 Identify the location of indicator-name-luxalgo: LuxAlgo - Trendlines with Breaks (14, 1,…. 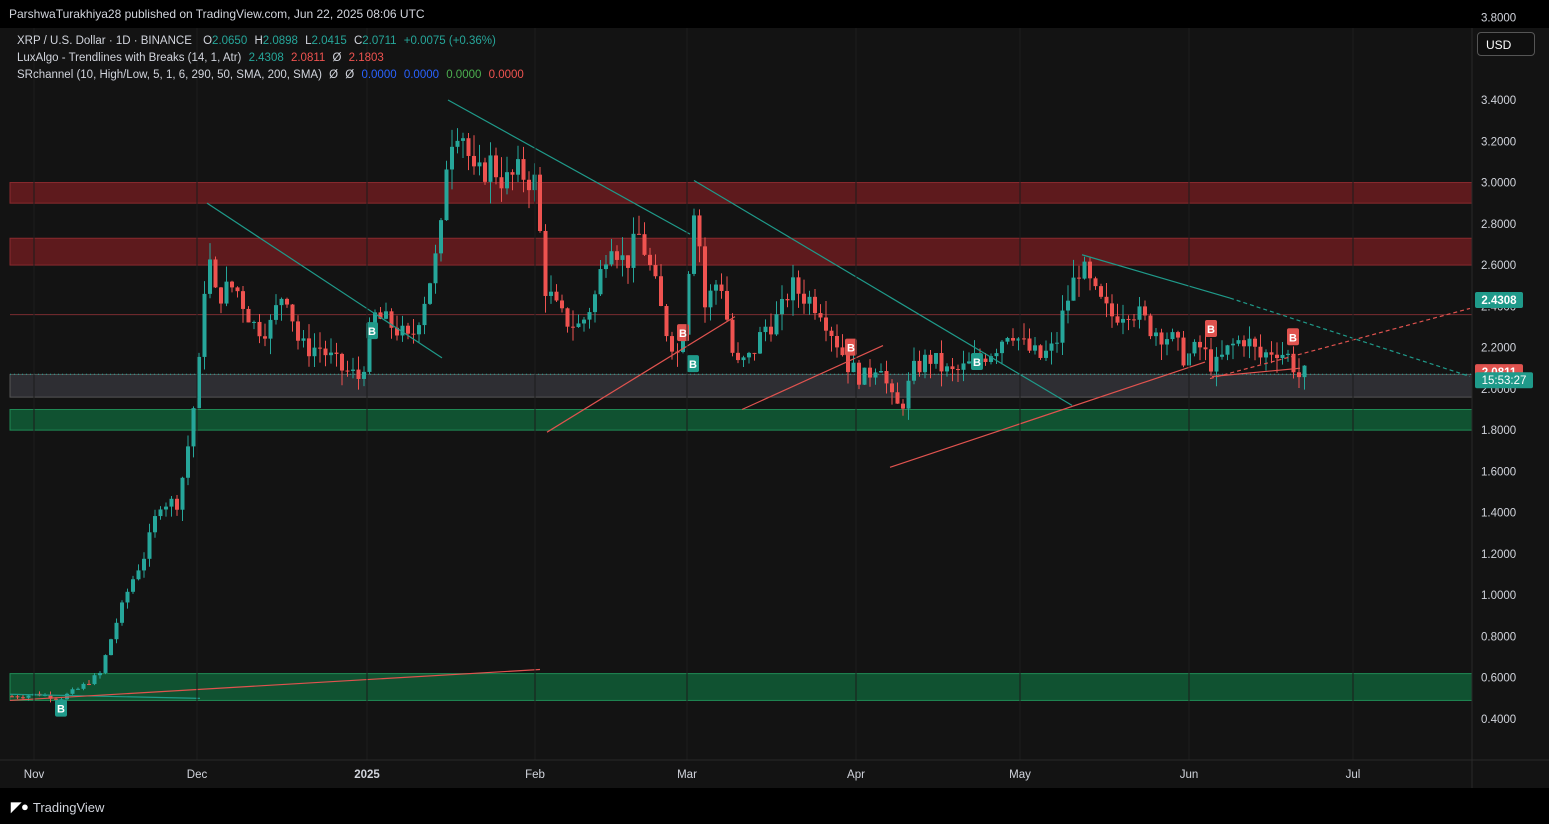
(129, 58).